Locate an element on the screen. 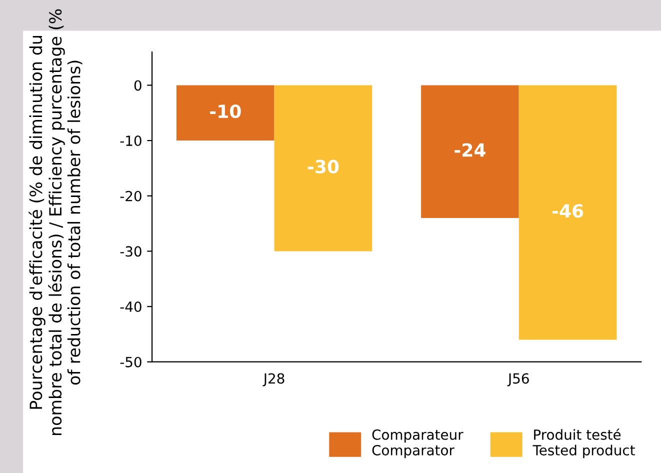 This screenshot has height=473, width=661. y-tick-label: -10 is located at coordinates (131, 141).